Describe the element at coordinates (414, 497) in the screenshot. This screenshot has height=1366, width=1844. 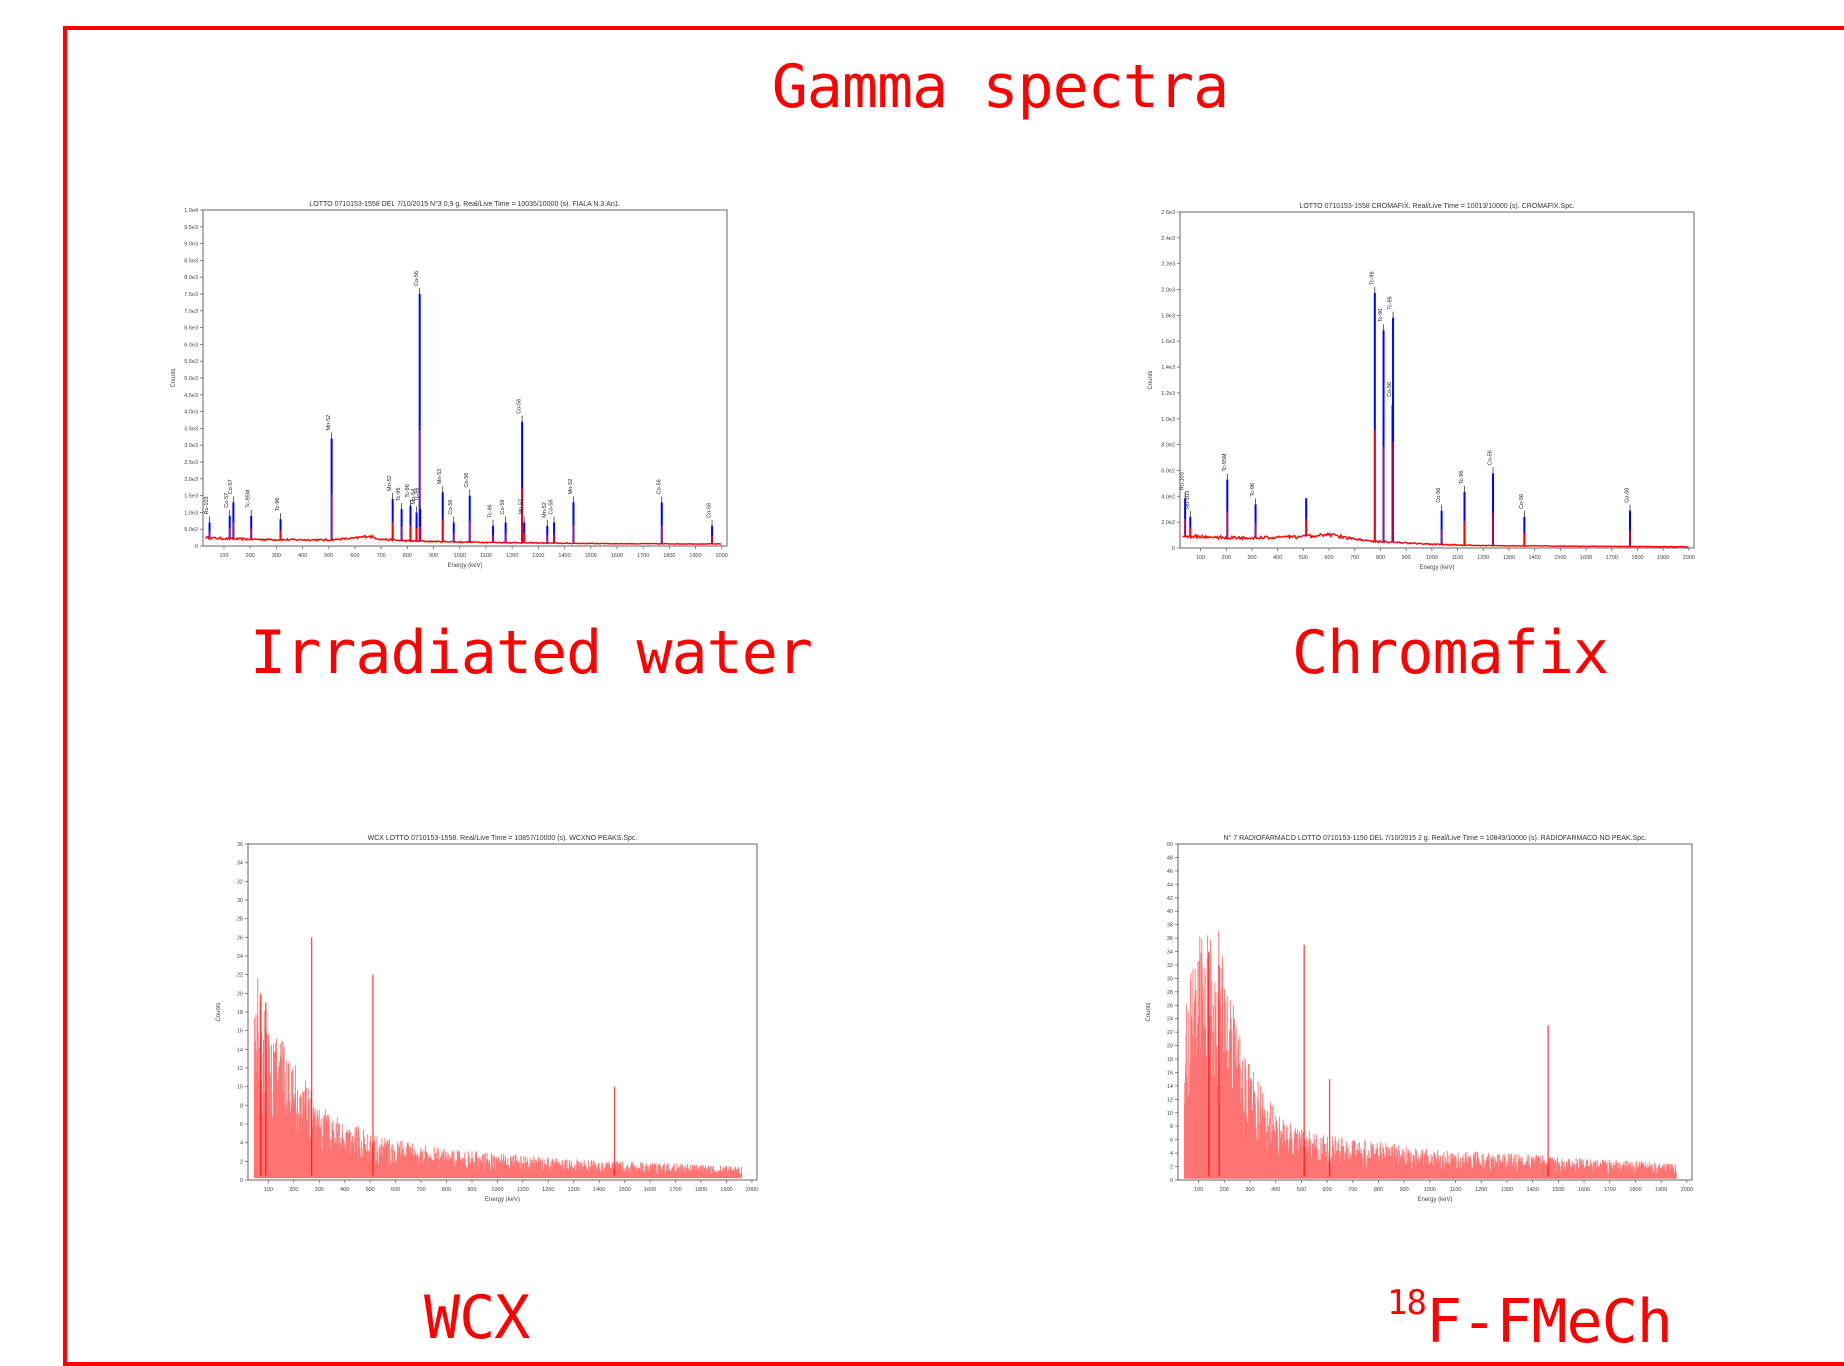
I see `peak-label: Mn-54` at that location.